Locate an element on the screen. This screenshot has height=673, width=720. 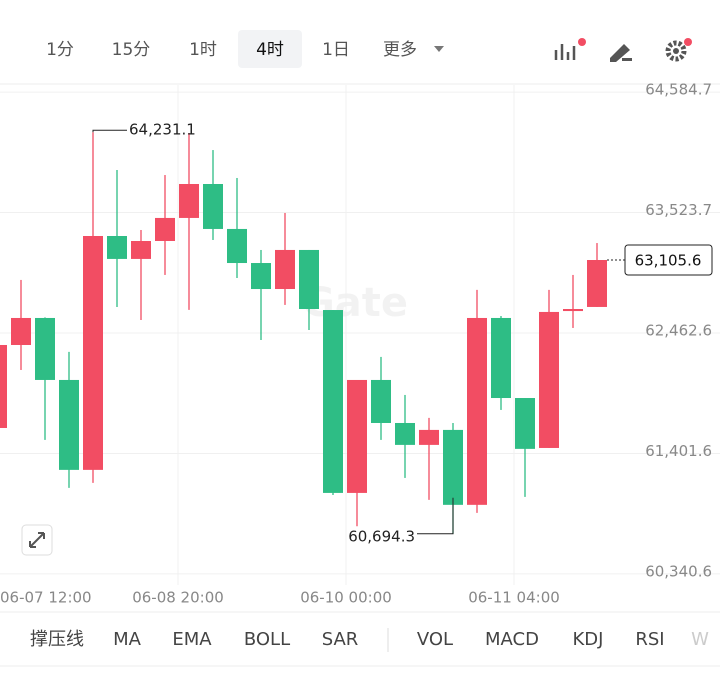
tab: 1分 is located at coordinates (60, 50).